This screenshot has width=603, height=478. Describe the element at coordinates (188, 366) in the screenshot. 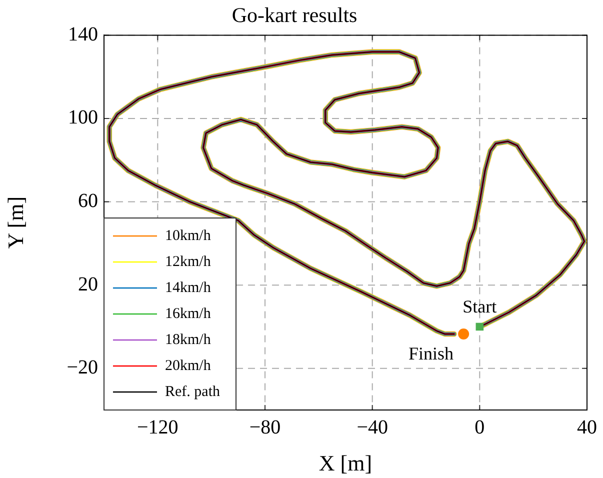

I see `legend-label: 20km/h` at that location.